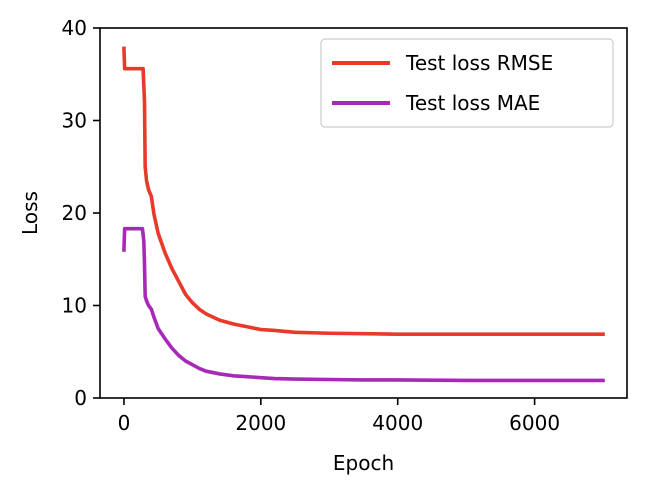 Image resolution: width=648 pixels, height=492 pixels. I want to click on x-tick-label: 0, so click(124, 423).